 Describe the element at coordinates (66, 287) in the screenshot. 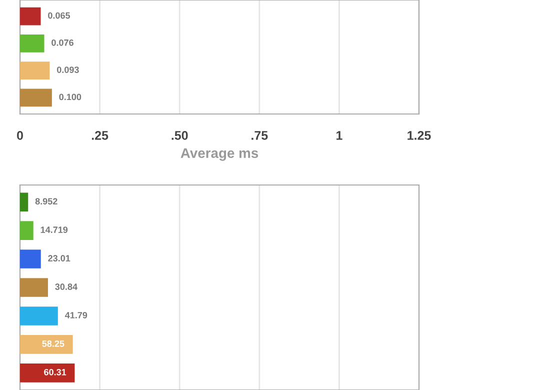

I see `data-label: 30.84` at that location.